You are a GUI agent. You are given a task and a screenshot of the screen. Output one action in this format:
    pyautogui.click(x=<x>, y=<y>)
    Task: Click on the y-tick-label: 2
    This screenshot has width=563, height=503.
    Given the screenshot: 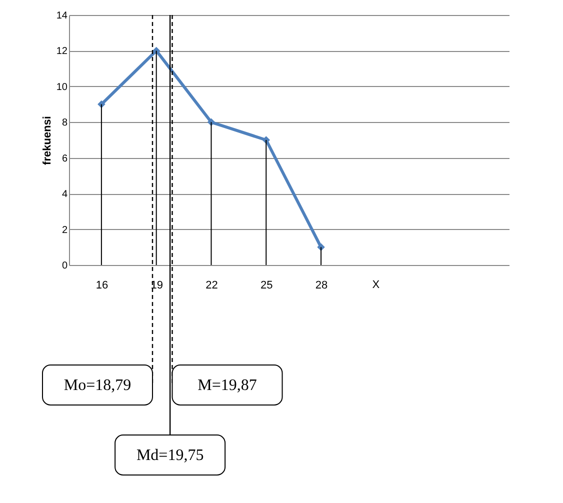 What is the action you would take?
    pyautogui.click(x=65, y=230)
    